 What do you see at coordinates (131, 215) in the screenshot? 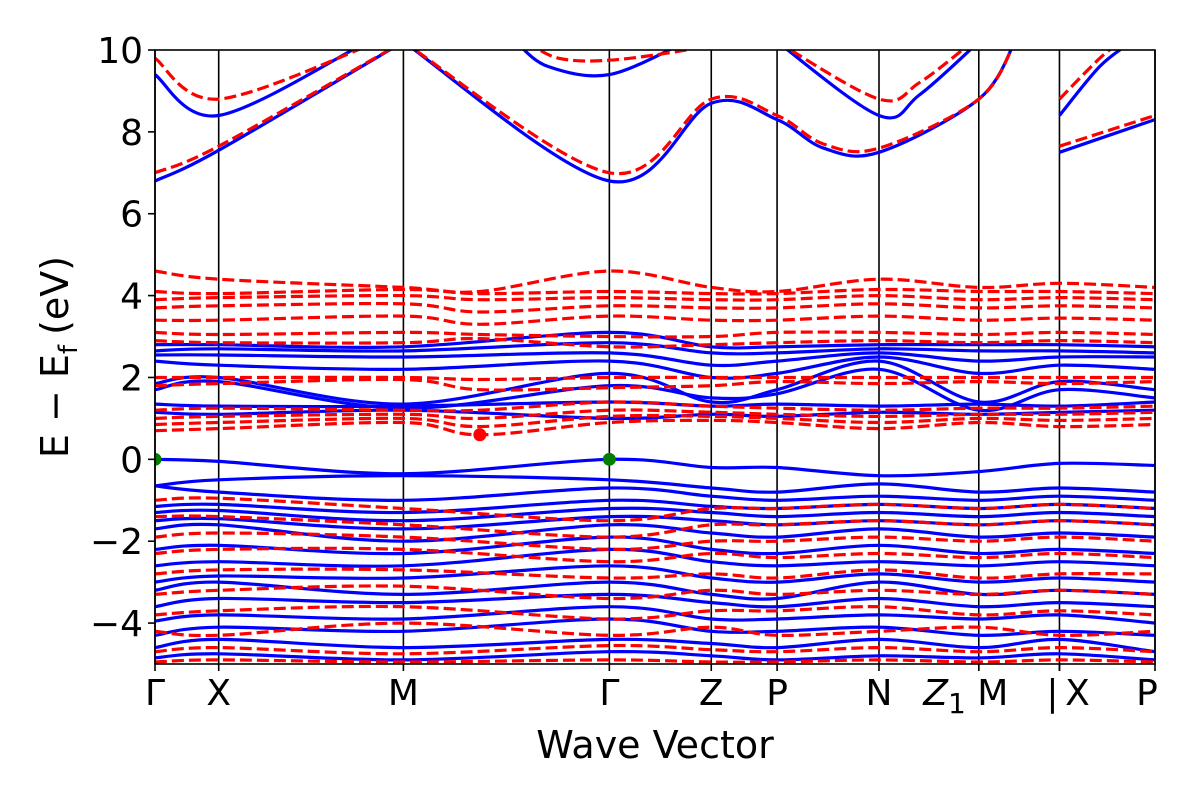
I see `y-tick-label: 6` at bounding box center [131, 215].